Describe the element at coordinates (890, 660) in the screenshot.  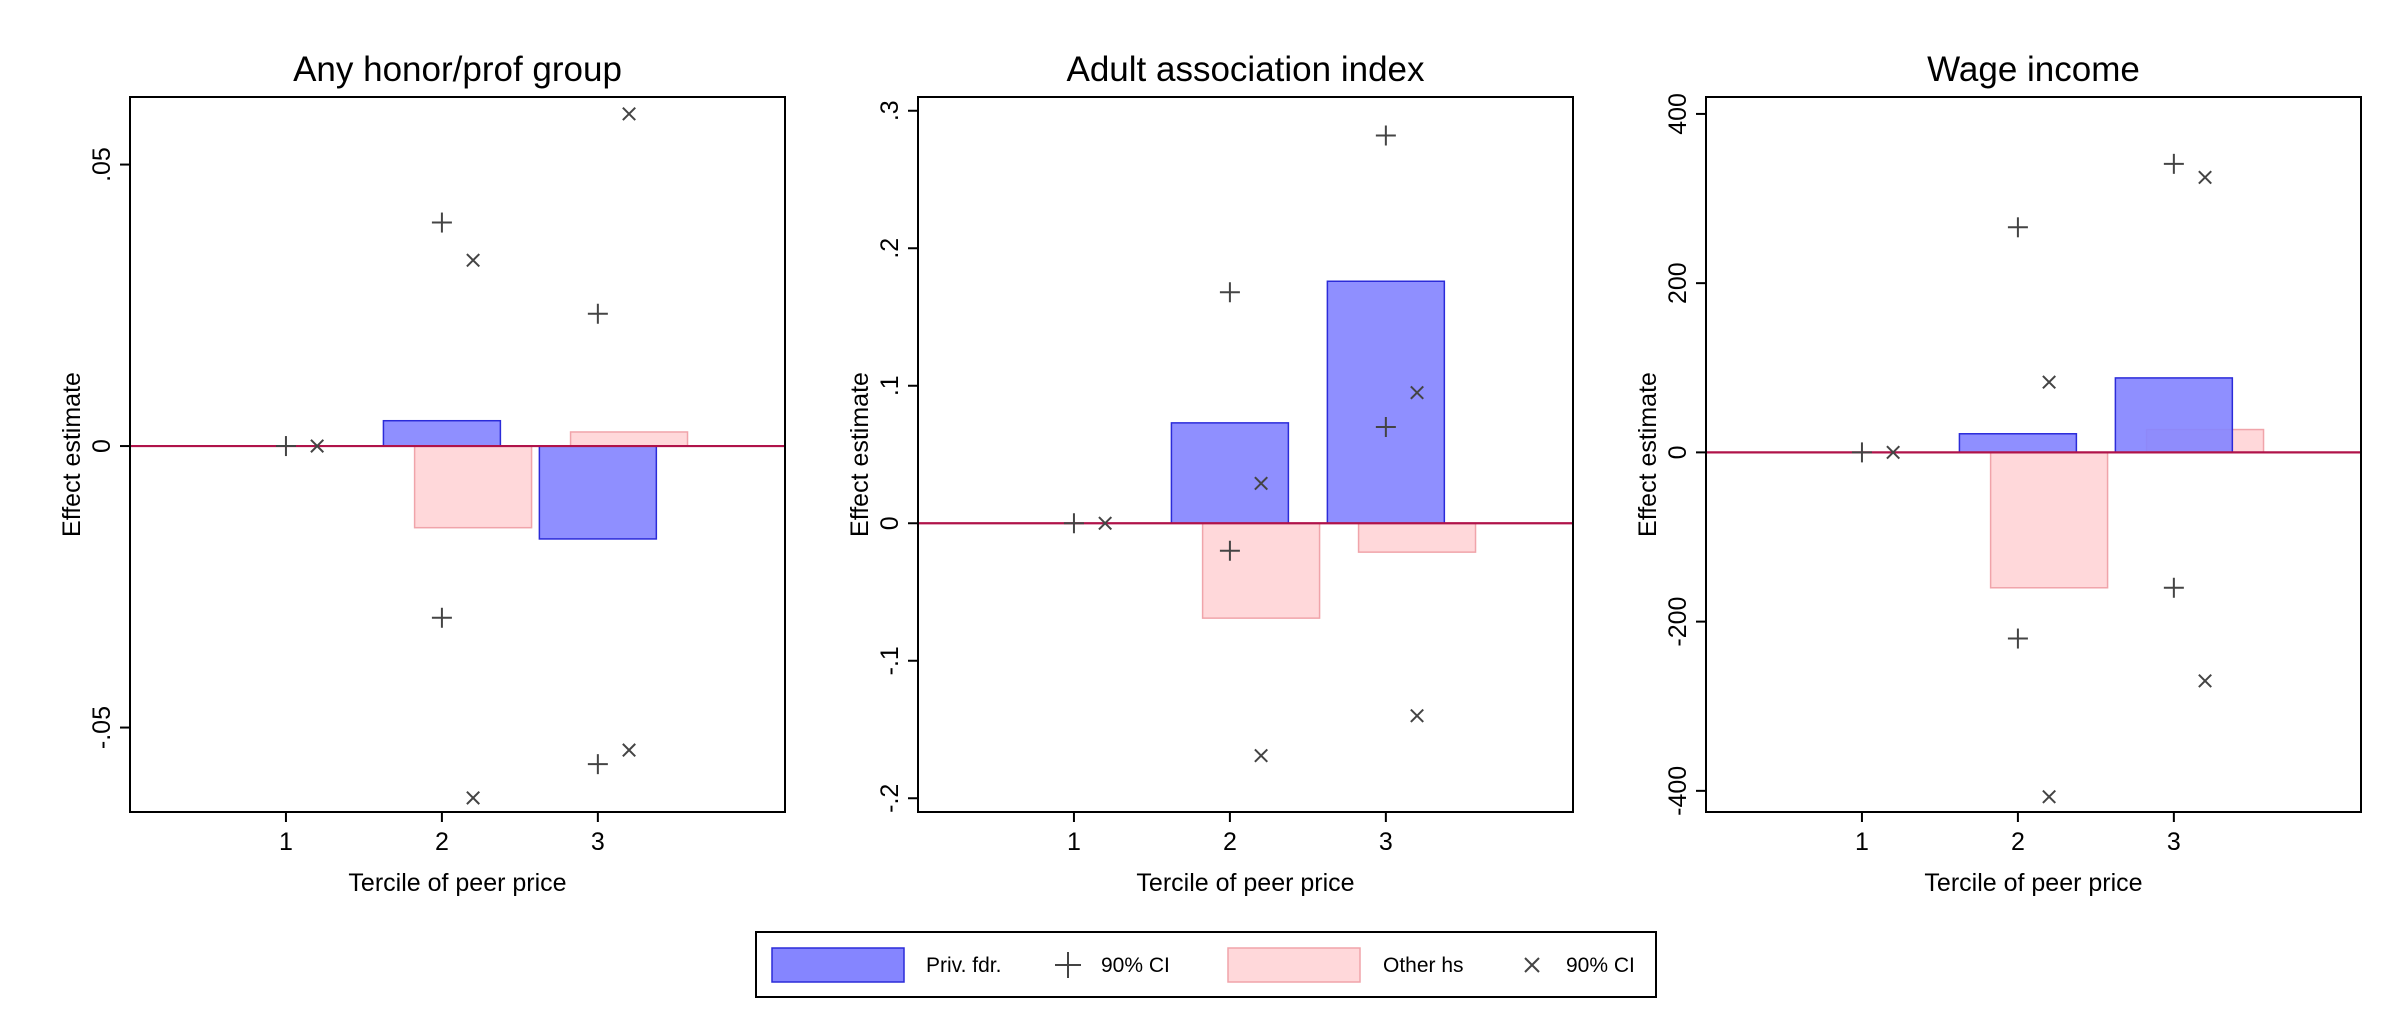
I see `y-tick-label: -.1` at that location.